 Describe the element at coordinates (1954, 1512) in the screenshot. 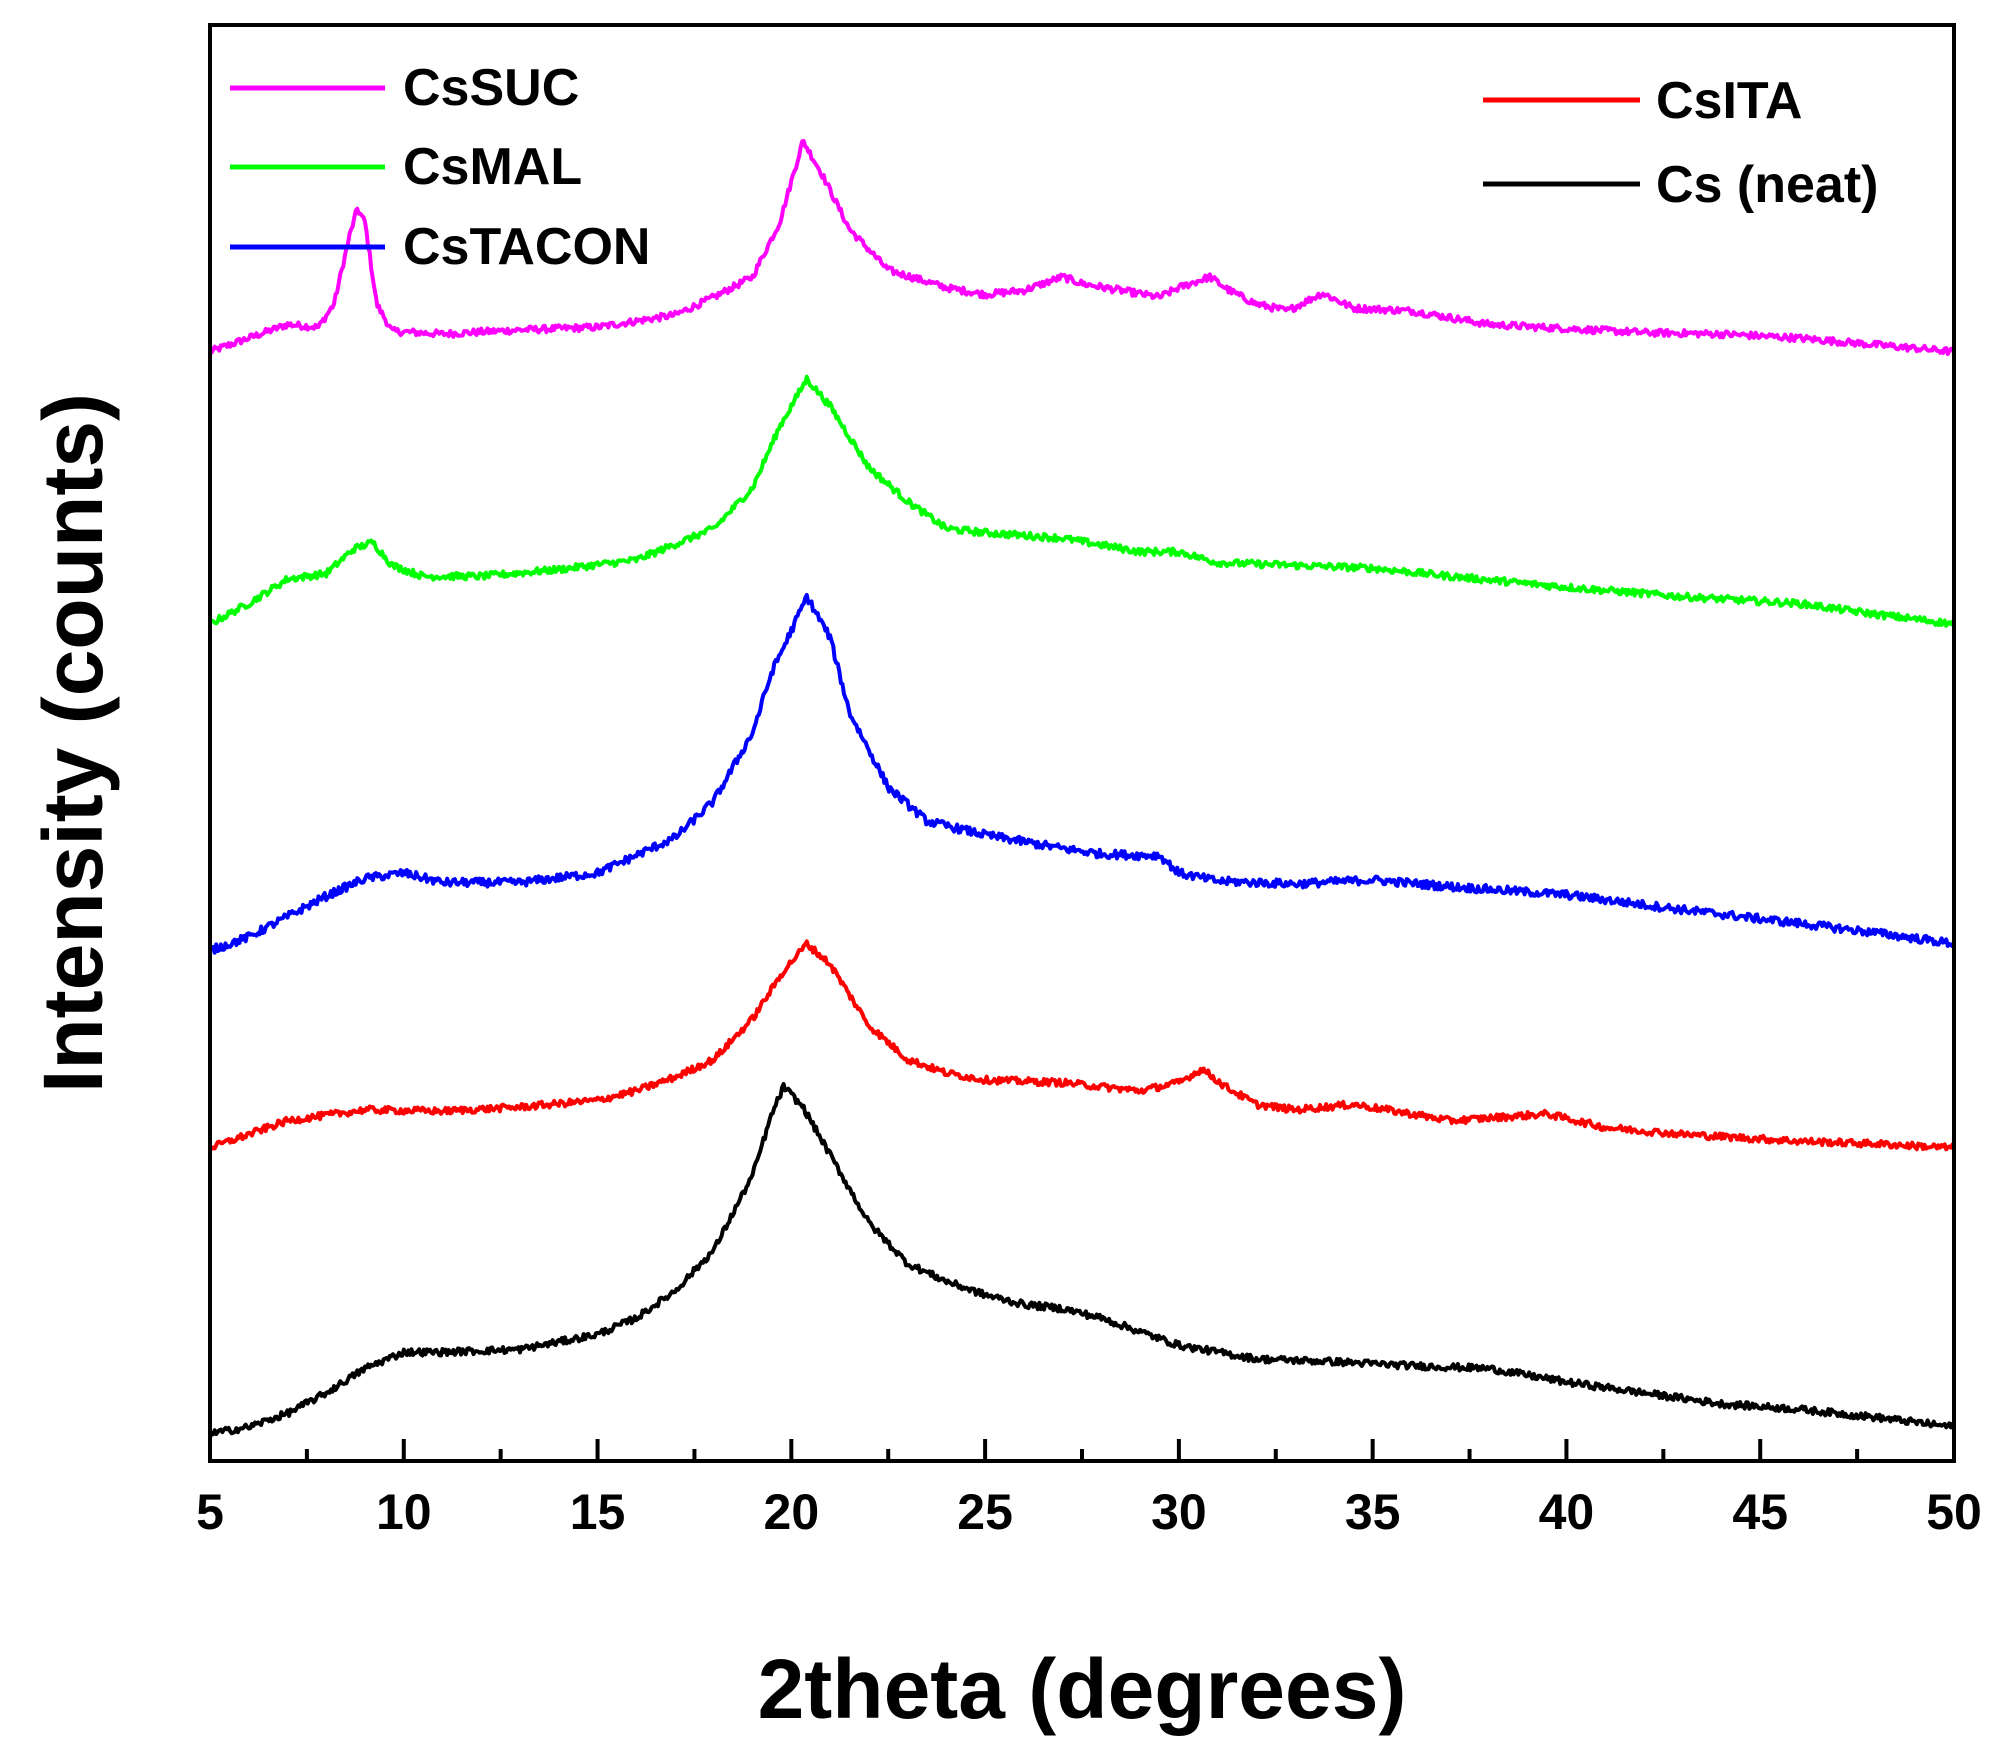

I see `x-tick-label: 50` at that location.